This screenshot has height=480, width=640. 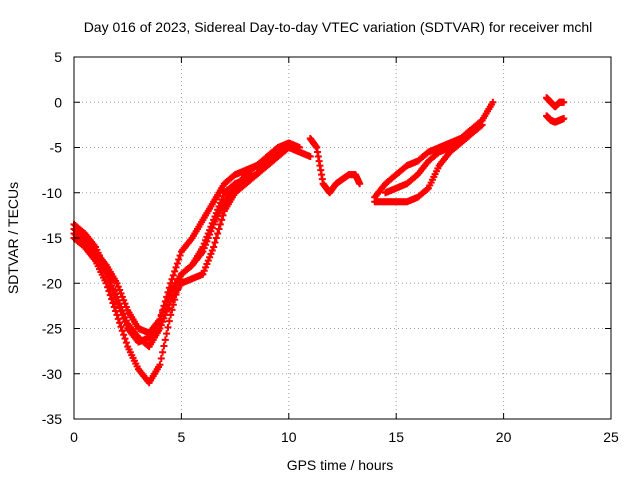 What do you see at coordinates (52, 193) in the screenshot?
I see `y-tick-label: -10` at bounding box center [52, 193].